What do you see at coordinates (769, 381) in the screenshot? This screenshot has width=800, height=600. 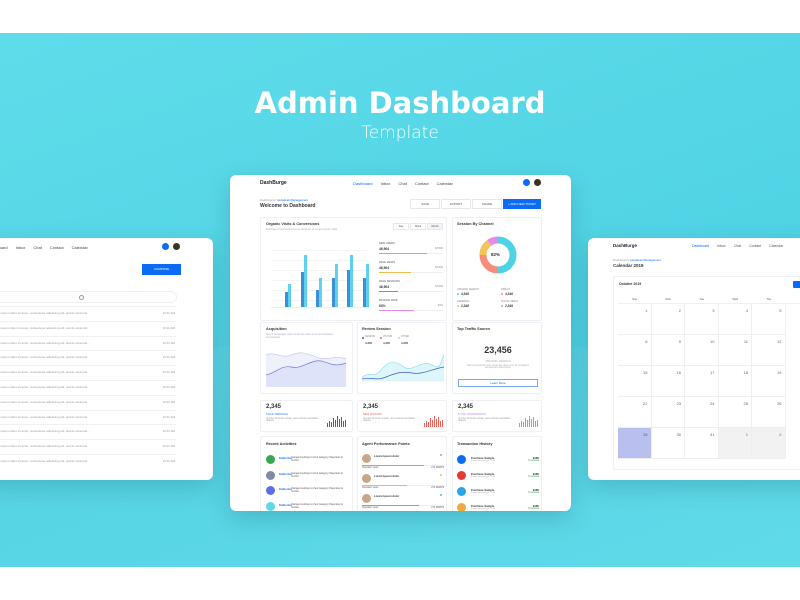 I see `calendar-day: 19` at bounding box center [769, 381].